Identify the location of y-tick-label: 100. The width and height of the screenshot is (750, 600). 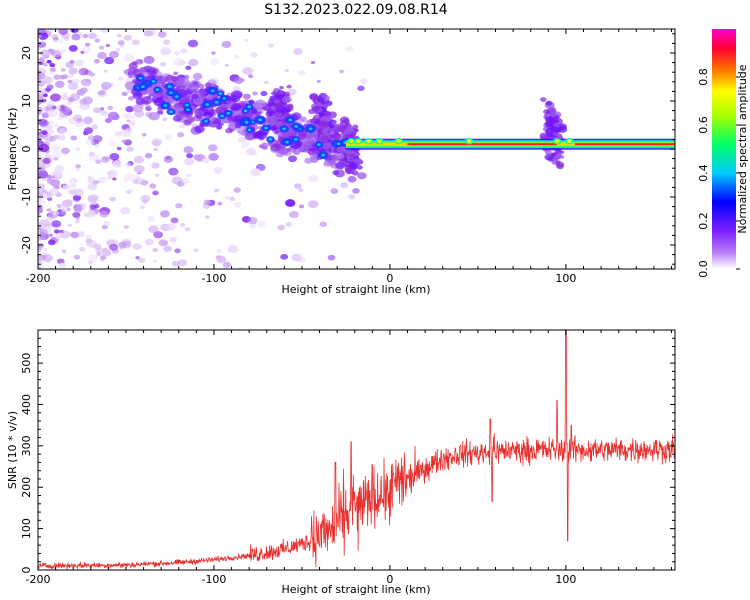
(26, 528).